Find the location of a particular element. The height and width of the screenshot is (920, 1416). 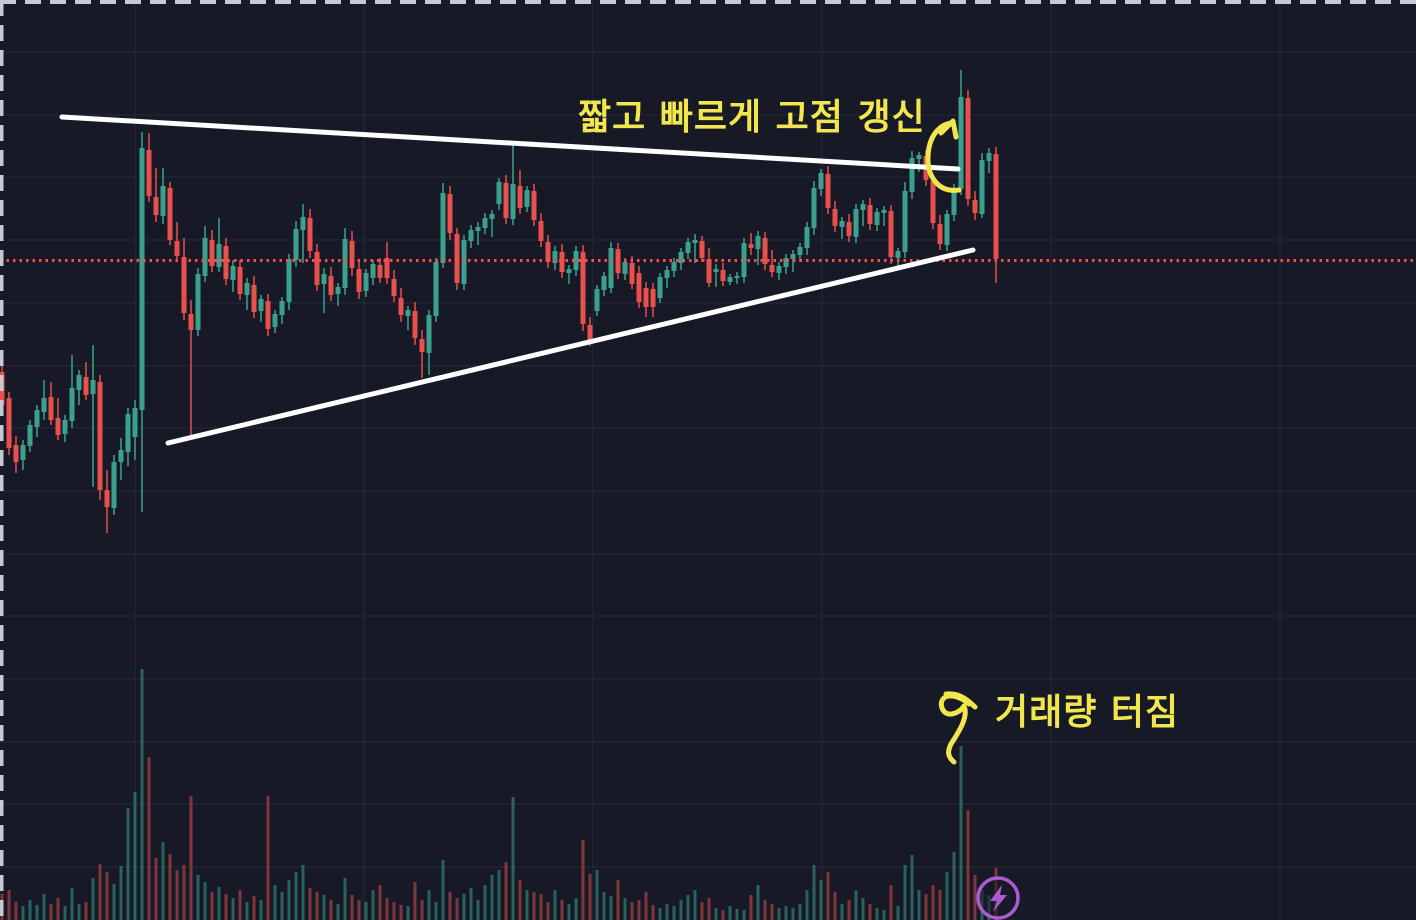

lightning-badge is located at coordinates (998, 898).